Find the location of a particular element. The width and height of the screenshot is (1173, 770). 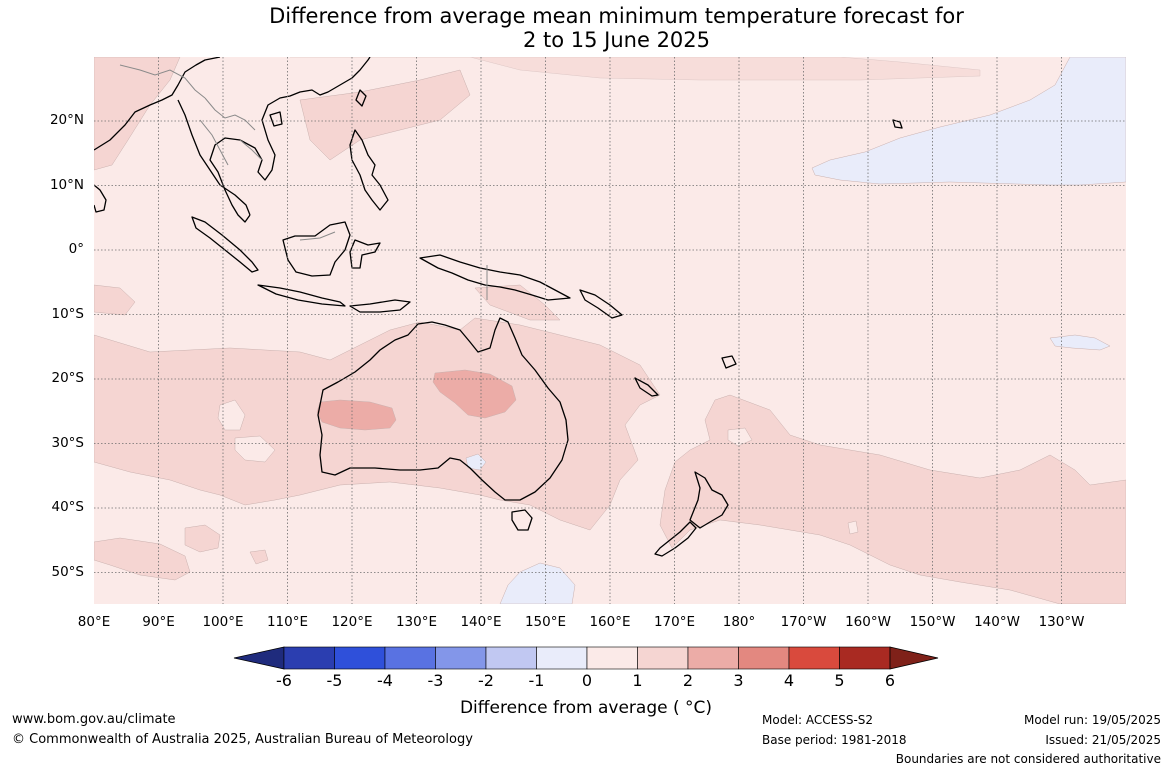

footer-model-run: Model run: 19/05/2025 is located at coordinates (1092, 720).